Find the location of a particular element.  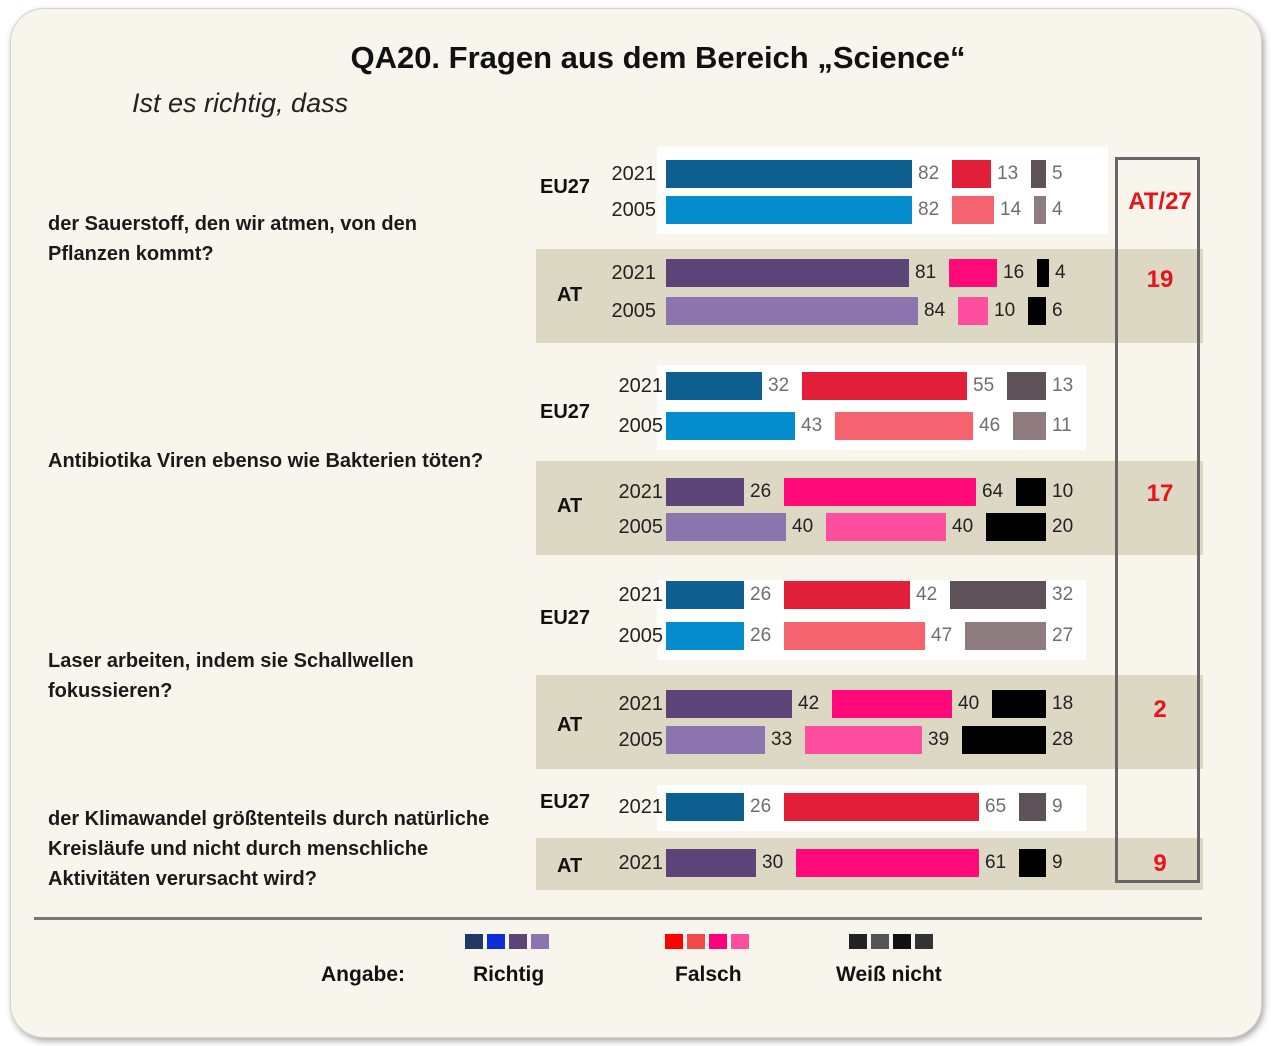

at27-value: 19 is located at coordinates (1160, 279).